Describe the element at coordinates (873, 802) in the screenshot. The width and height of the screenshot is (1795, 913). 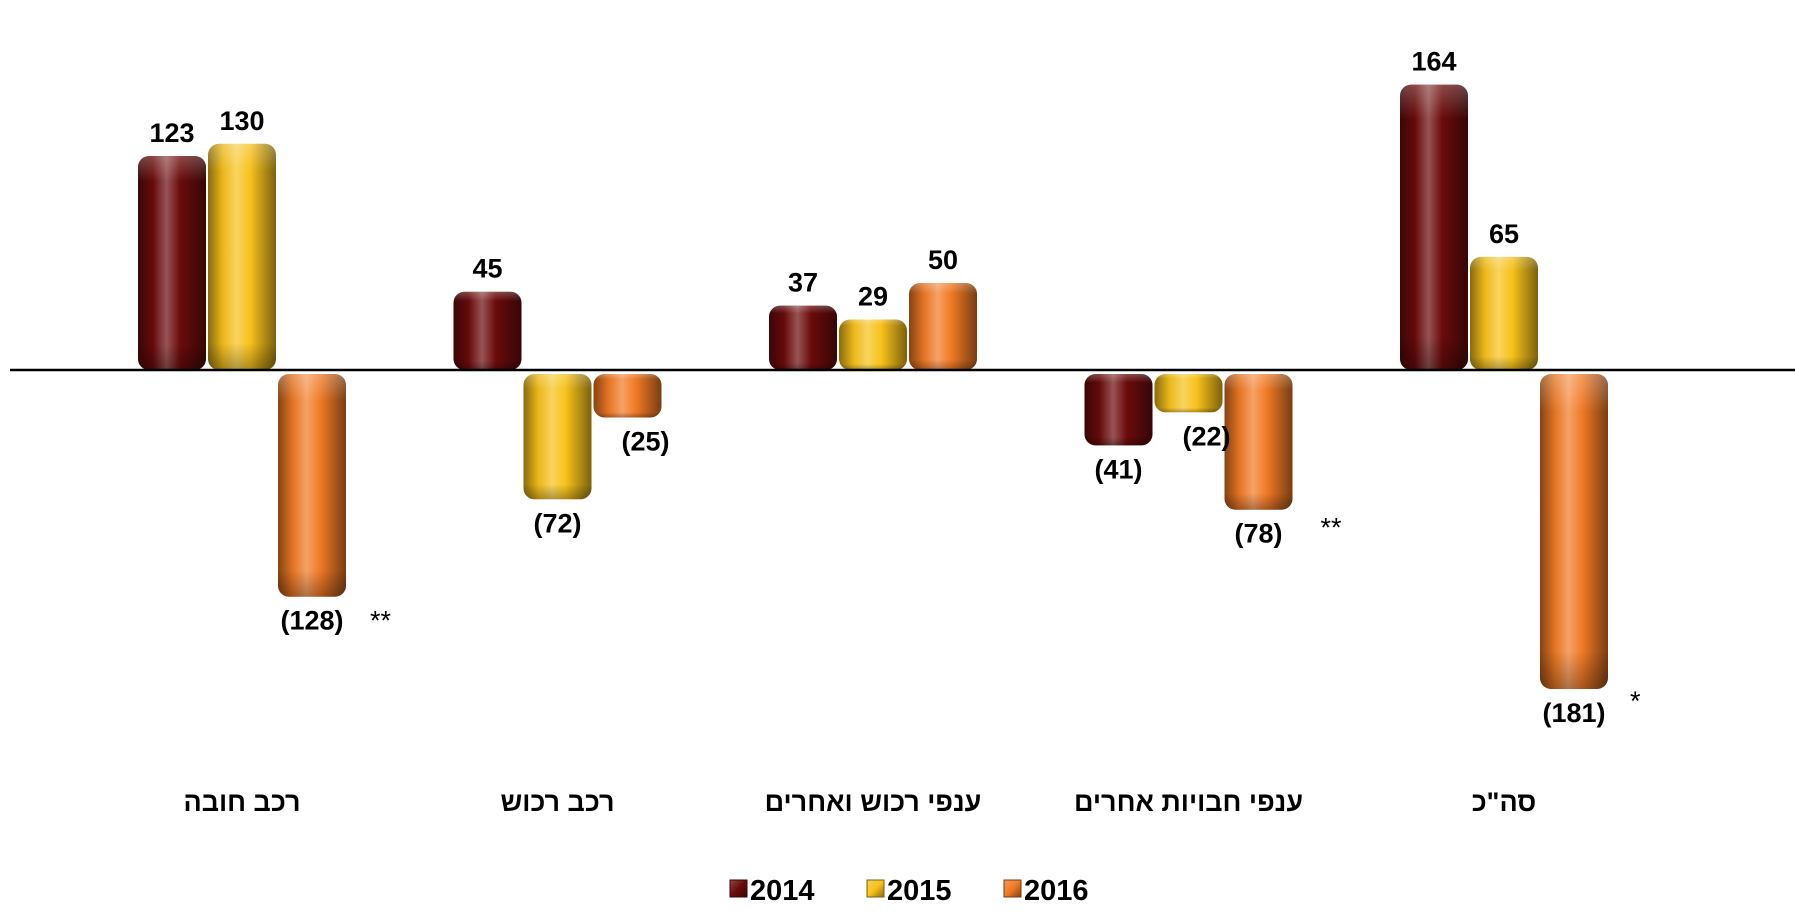
I see `category-label: ענפי רכוש ואחרים` at that location.